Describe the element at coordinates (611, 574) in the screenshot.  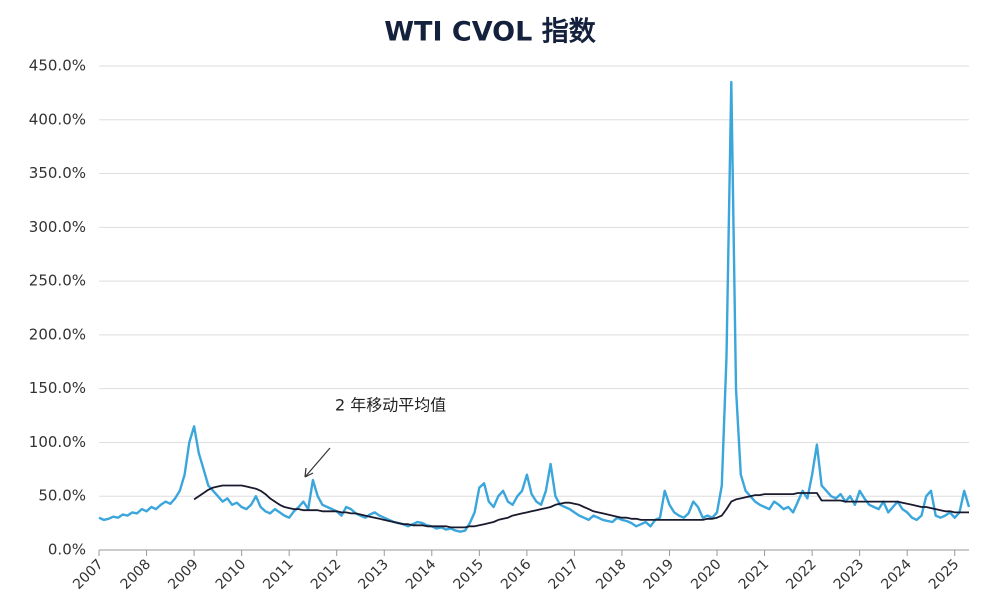
I see `x-tick-label: 2018` at that location.